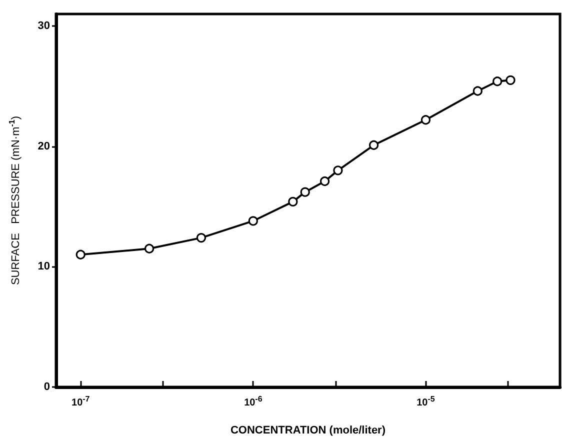  What do you see at coordinates (44, 26) in the screenshot?
I see `y-tick-label: 30` at bounding box center [44, 26].